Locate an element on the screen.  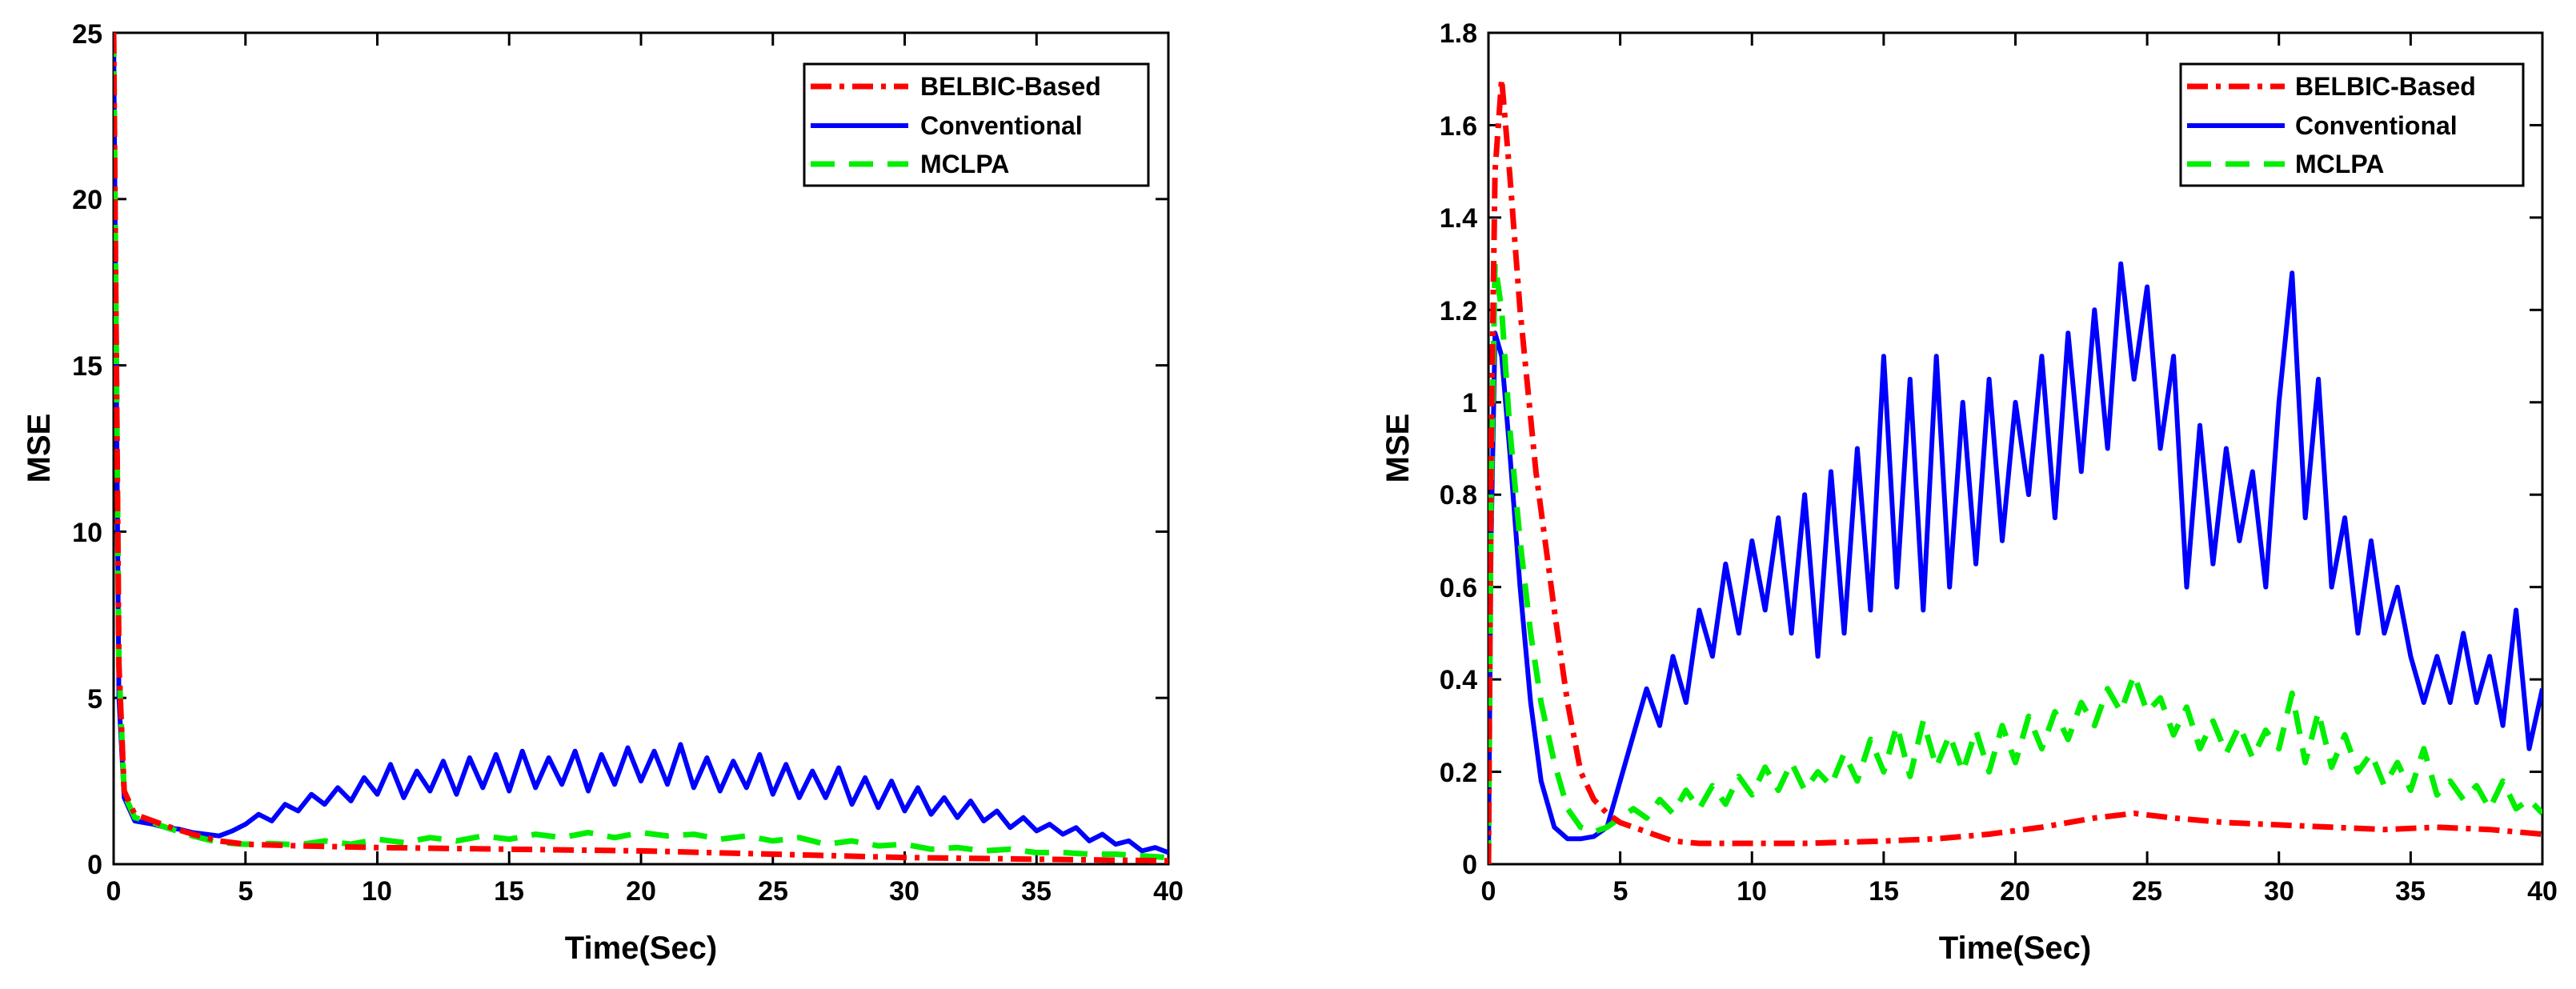
y-tick-label: 0.4 is located at coordinates (1458, 680).